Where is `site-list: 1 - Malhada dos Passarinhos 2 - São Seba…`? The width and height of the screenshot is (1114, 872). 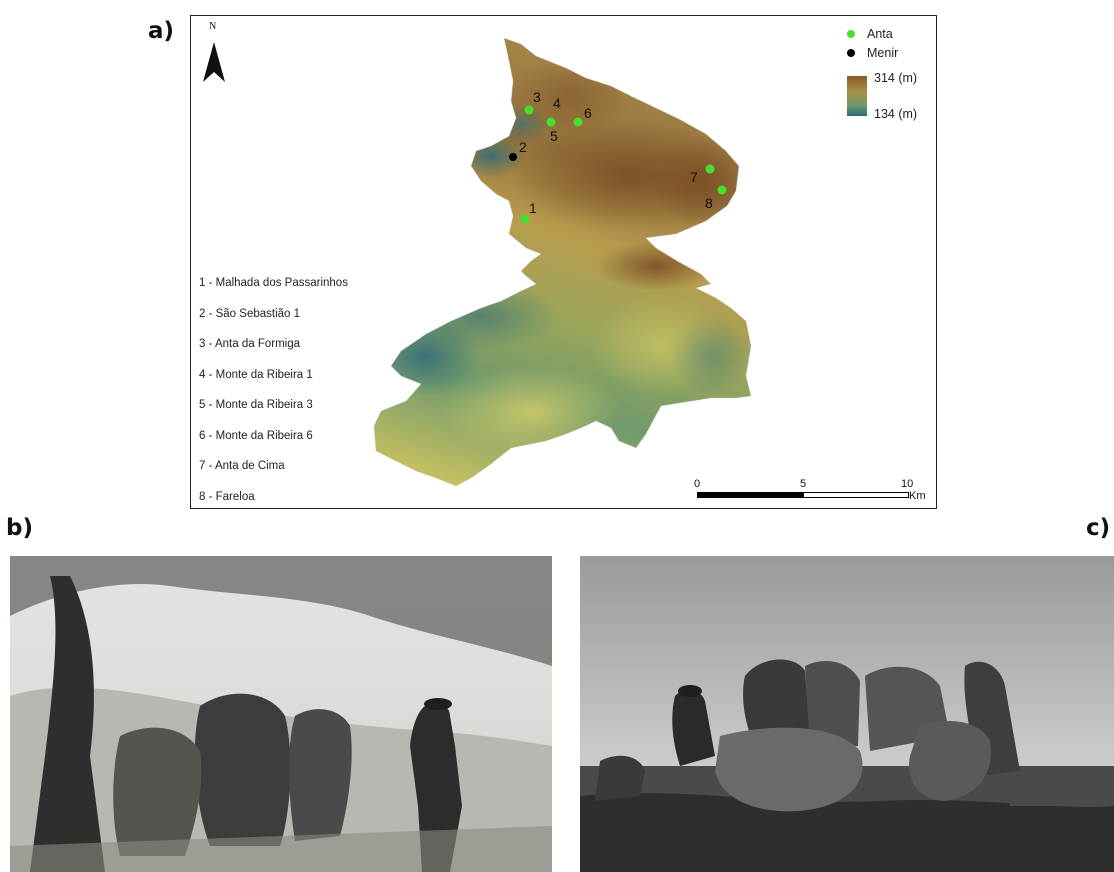
site-list: 1 - Malhada dos Passarinhos 2 - São Seba… is located at coordinates (273, 398).